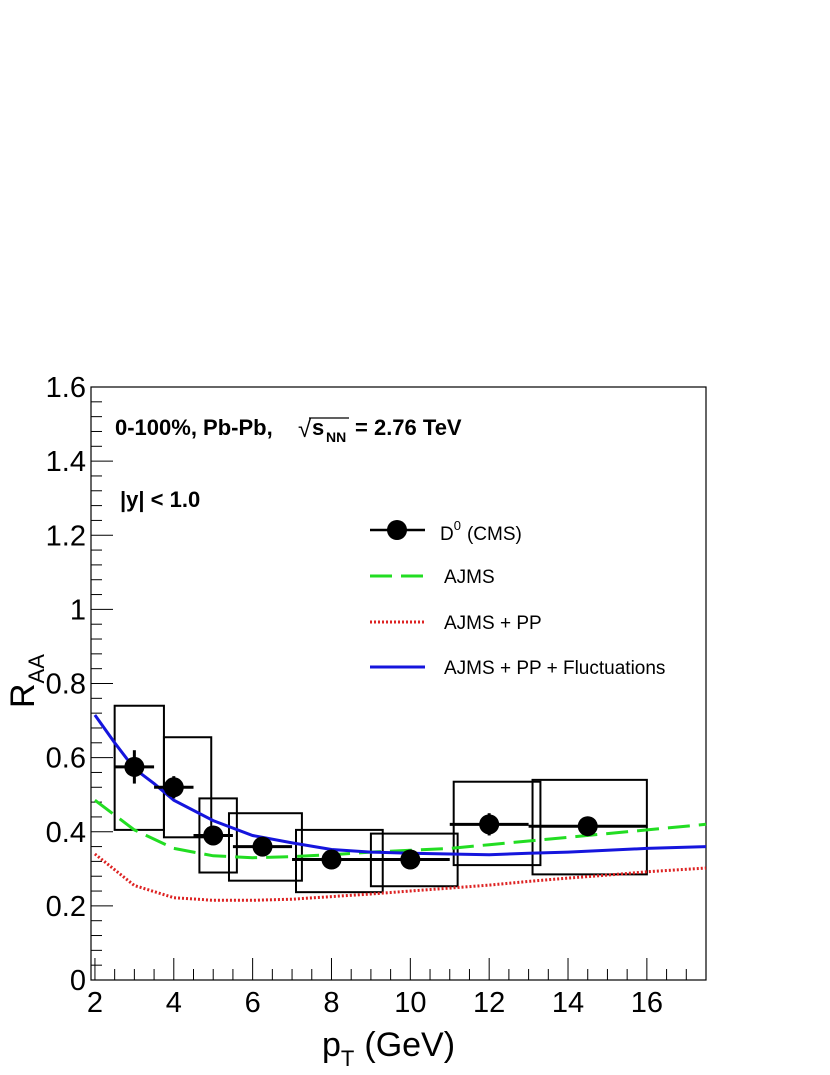  I want to click on annotation-sqrt-sub: NN, so click(336, 437).